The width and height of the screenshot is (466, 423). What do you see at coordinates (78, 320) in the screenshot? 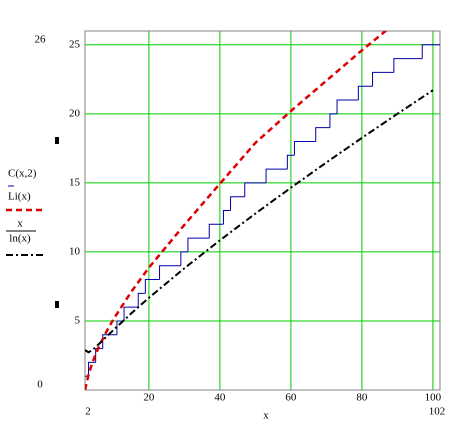
I see `y-tick-label: 5` at bounding box center [78, 320].